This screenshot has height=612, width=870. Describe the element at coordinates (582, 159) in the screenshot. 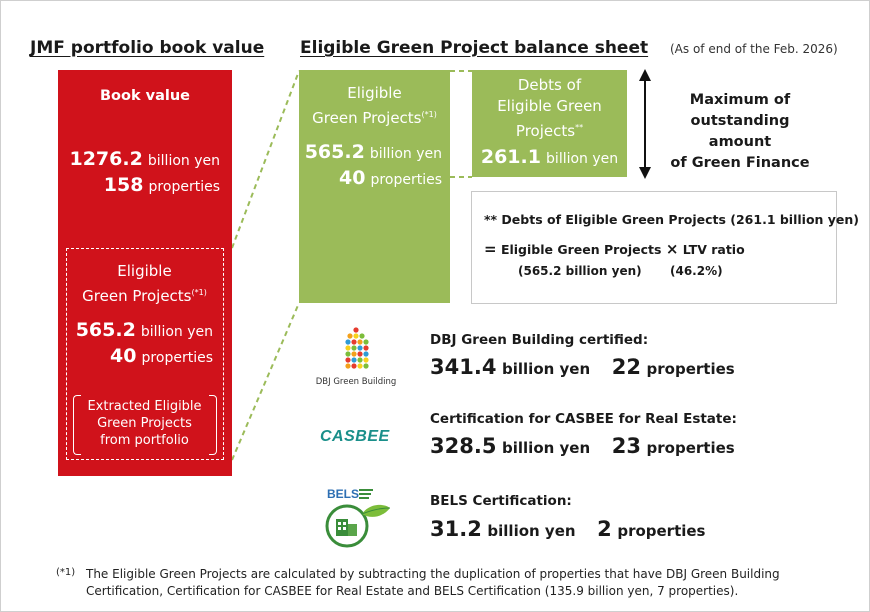

I see `green-debts-unit: billion yen` at that location.